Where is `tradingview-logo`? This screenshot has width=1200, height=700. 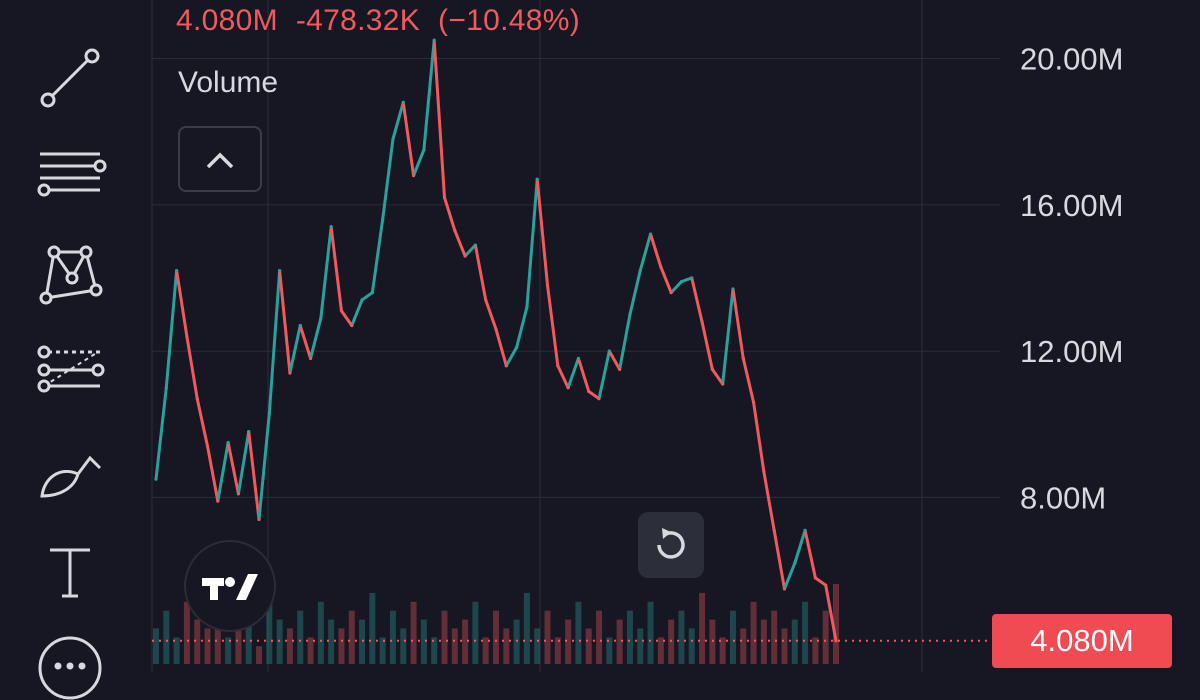
tradingview-logo is located at coordinates (230, 586).